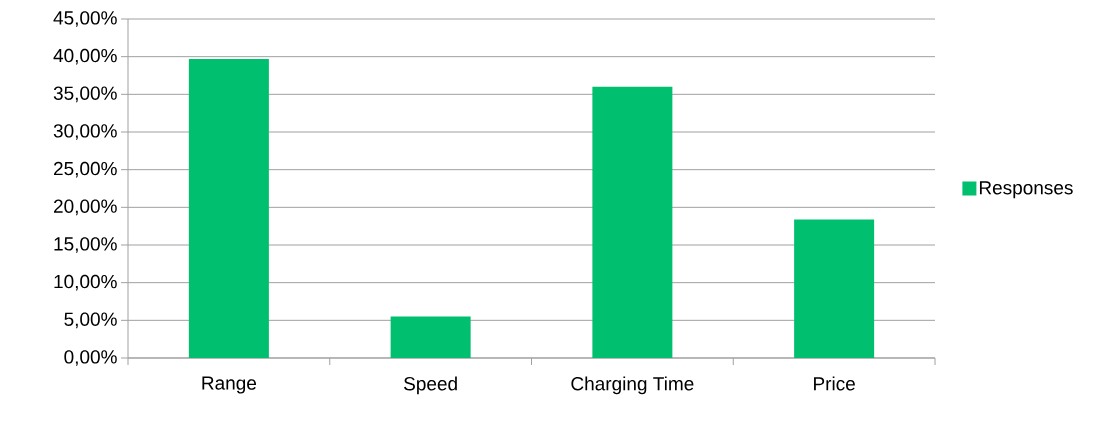  Describe the element at coordinates (85, 207) in the screenshot. I see `y-tick-label: 20,00%` at that location.